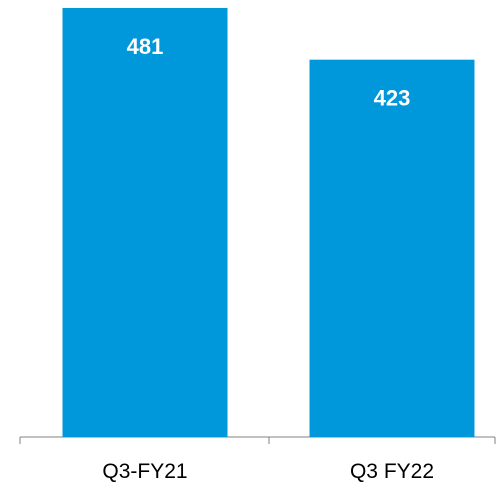  What do you see at coordinates (392, 98) in the screenshot?
I see `data-label-1: 423` at bounding box center [392, 98].